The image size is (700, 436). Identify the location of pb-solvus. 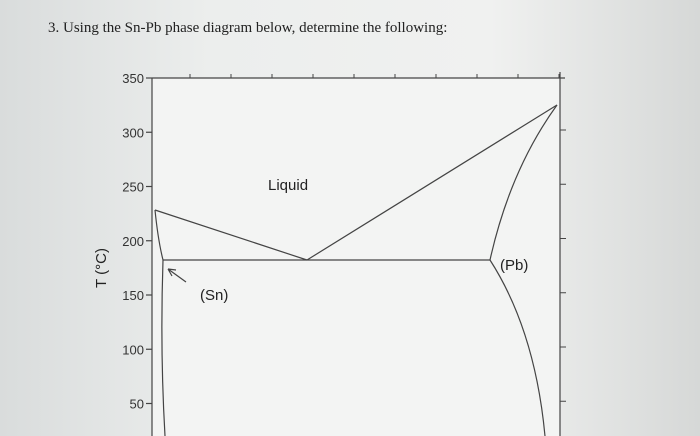
(517, 347).